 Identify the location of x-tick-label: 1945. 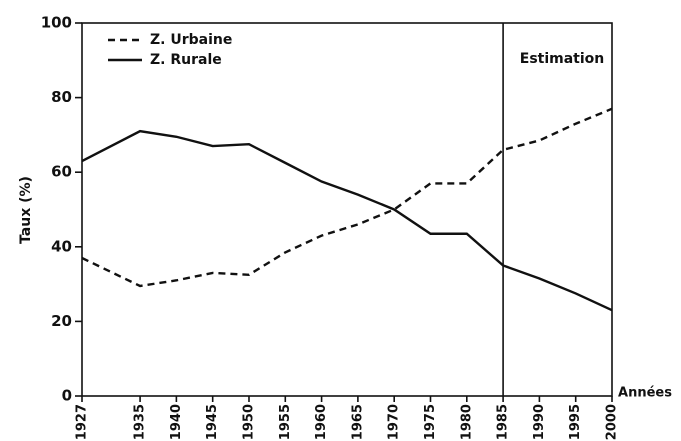
(212, 422).